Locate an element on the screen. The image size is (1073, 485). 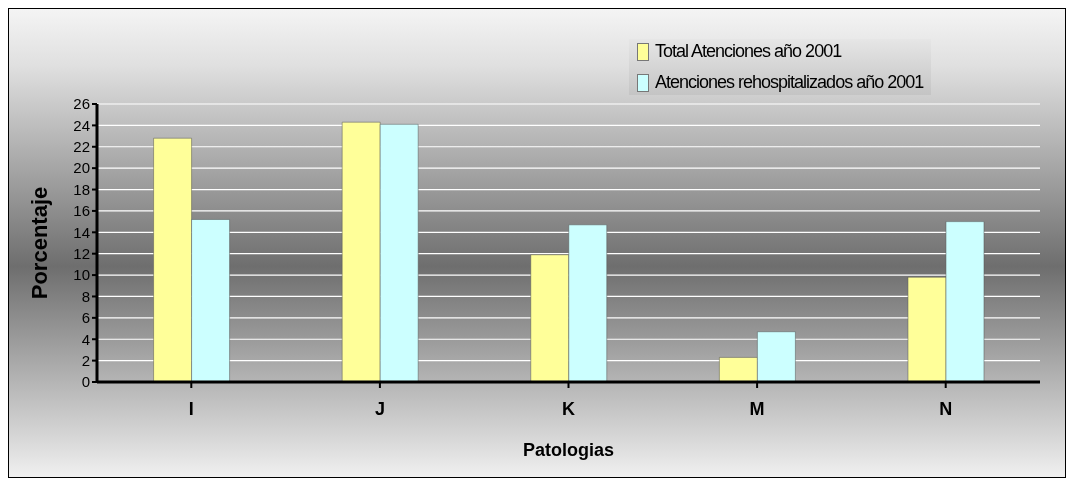
y-tick-label: 14 is located at coordinates (81, 232).